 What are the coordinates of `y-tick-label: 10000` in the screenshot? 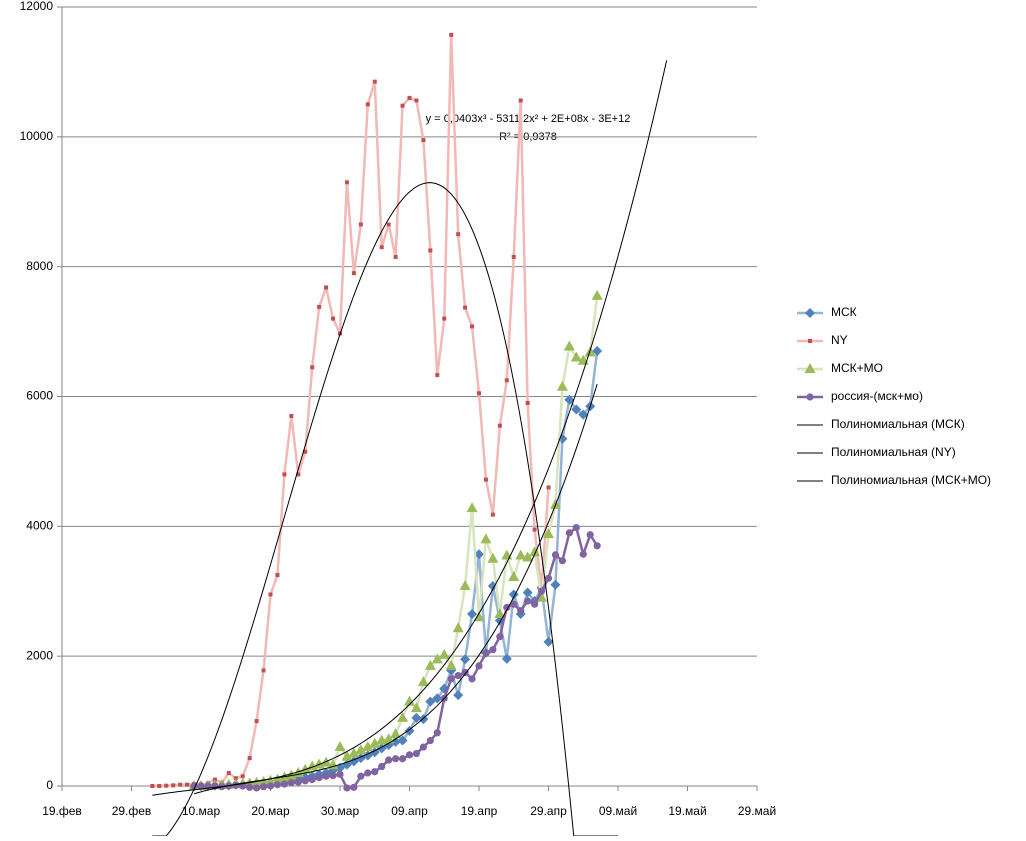 It's located at (37, 136).